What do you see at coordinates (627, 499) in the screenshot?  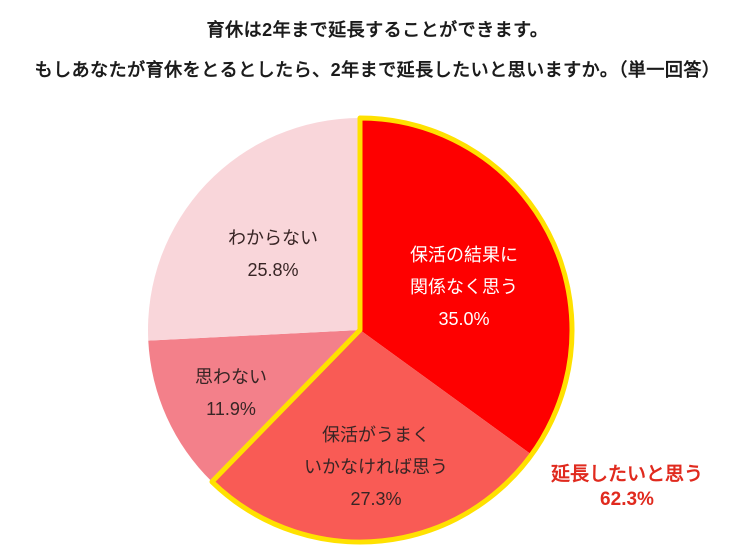 I see `highlight-callout-percent: 62.3%` at bounding box center [627, 499].